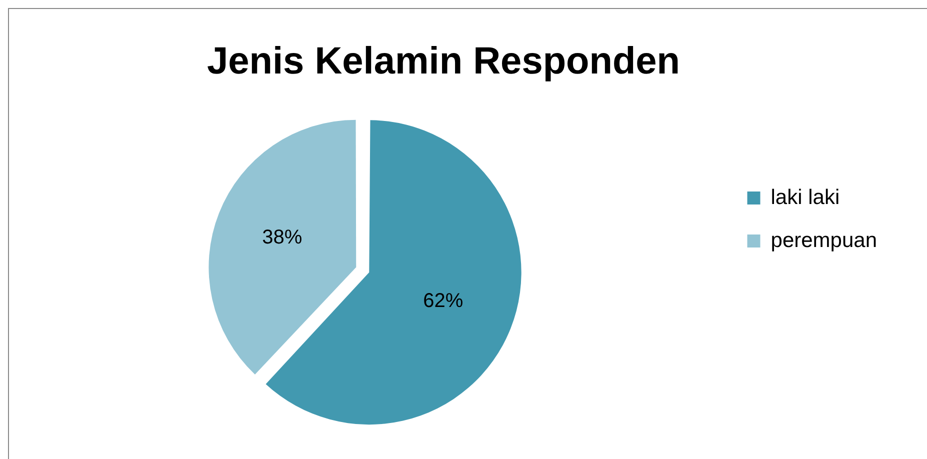 This screenshot has height=459, width=927. What do you see at coordinates (824, 240) in the screenshot?
I see `legend-label: perempuan` at bounding box center [824, 240].